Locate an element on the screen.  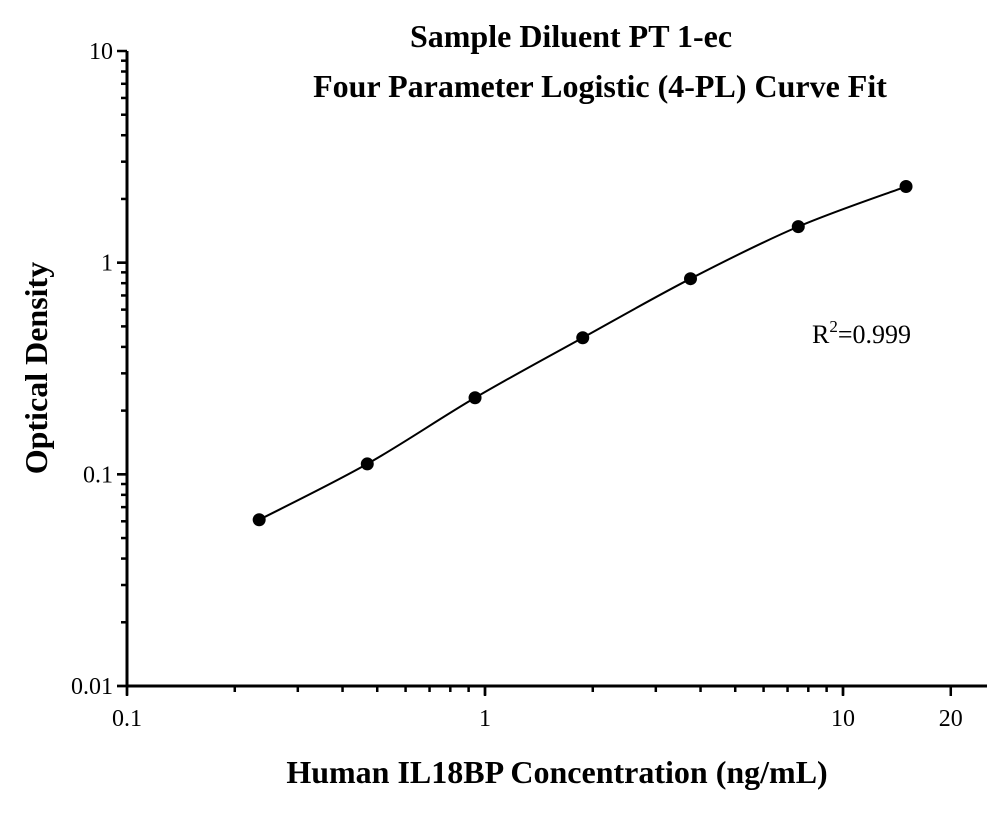
r-base: R is located at coordinates (821, 334).